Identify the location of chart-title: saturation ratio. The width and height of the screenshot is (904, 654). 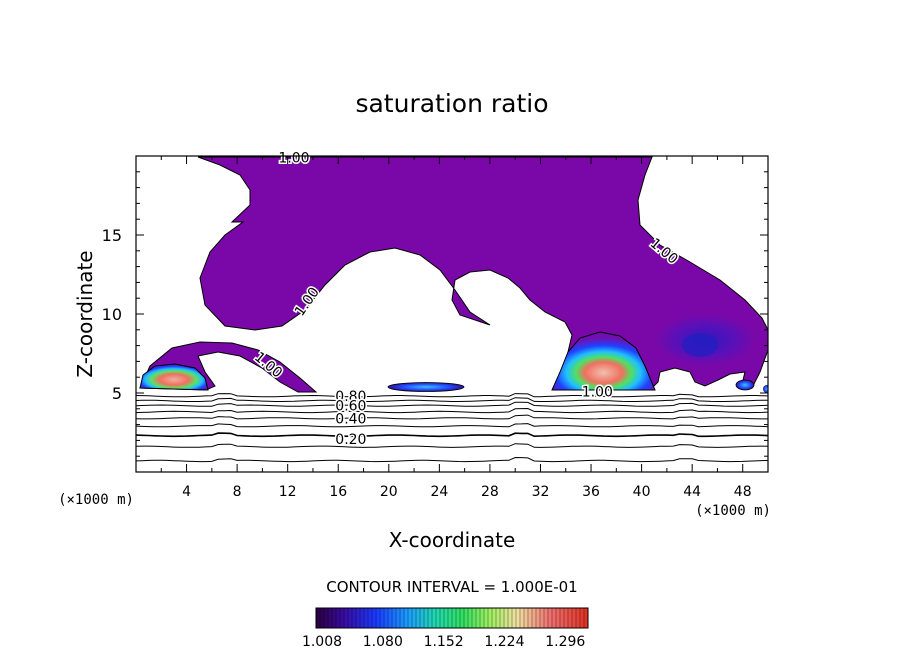
(451, 103).